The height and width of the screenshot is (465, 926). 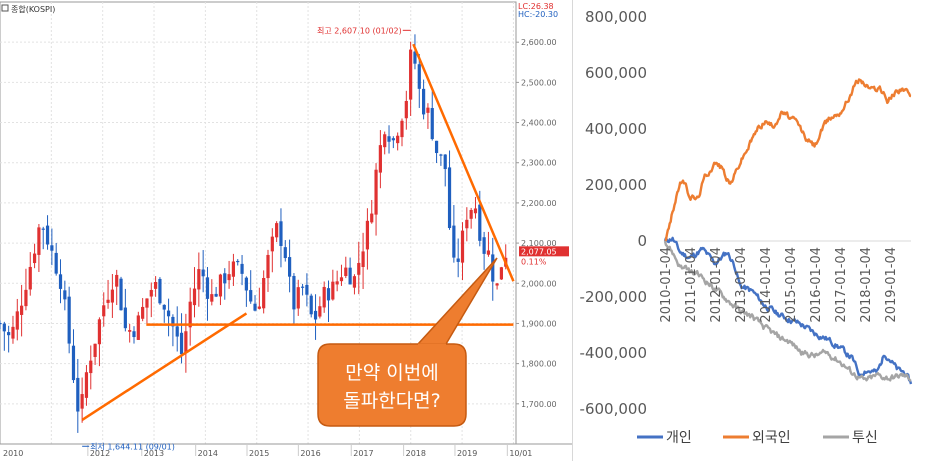 What do you see at coordinates (538, 14) in the screenshot?
I see `hc-indicator: HC:-20.30` at bounding box center [538, 14].